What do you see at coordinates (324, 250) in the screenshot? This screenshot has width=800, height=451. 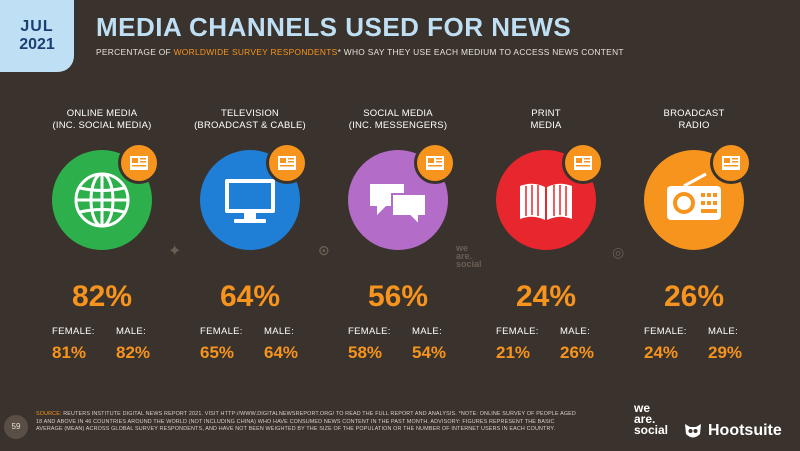 I see `owl-watermark-icon: ⊙` at bounding box center [324, 250].